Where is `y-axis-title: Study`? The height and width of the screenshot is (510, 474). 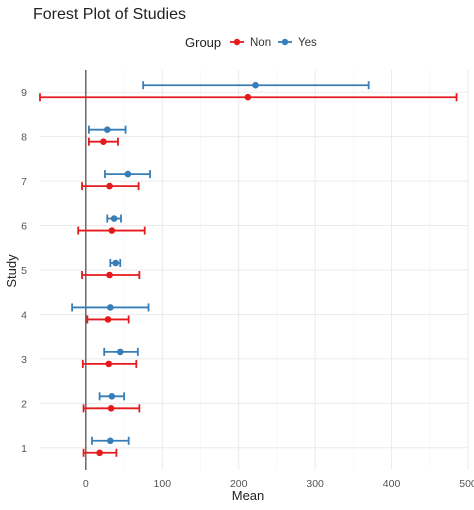 y-axis-title: Study is located at coordinates (11, 271).